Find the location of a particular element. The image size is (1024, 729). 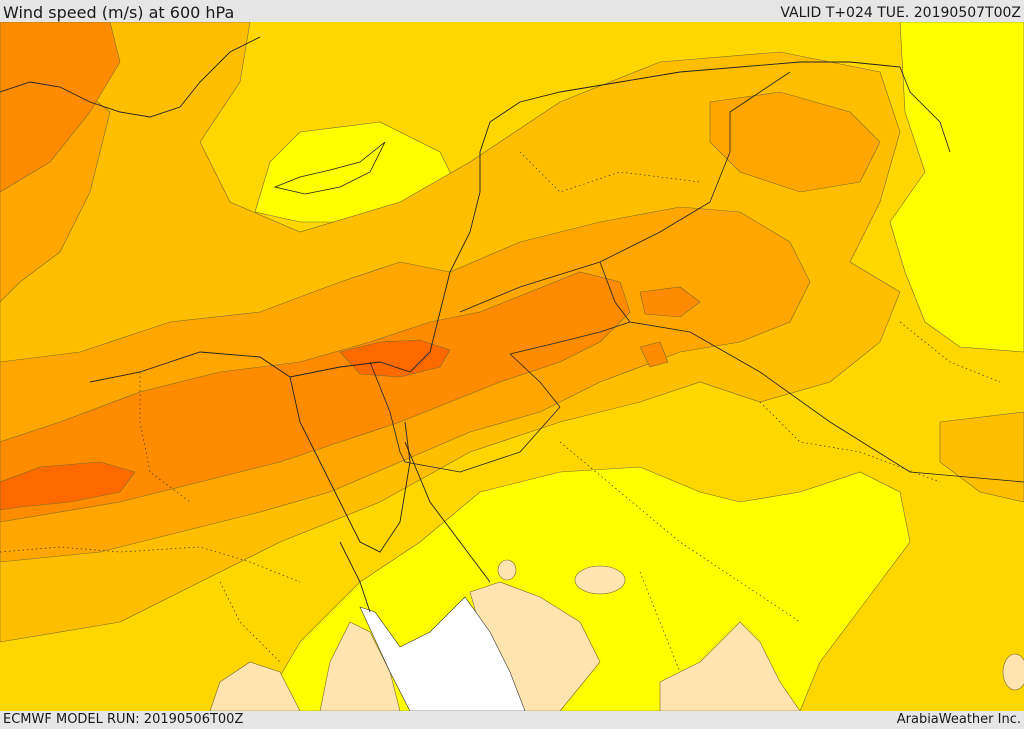

contour-light-east is located at coordinates (956, 187).